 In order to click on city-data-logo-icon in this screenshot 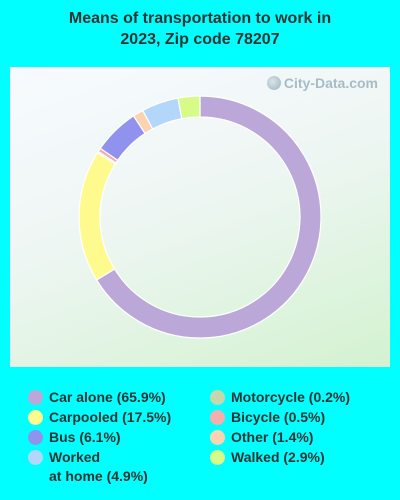, I will do `click(273, 83)`.